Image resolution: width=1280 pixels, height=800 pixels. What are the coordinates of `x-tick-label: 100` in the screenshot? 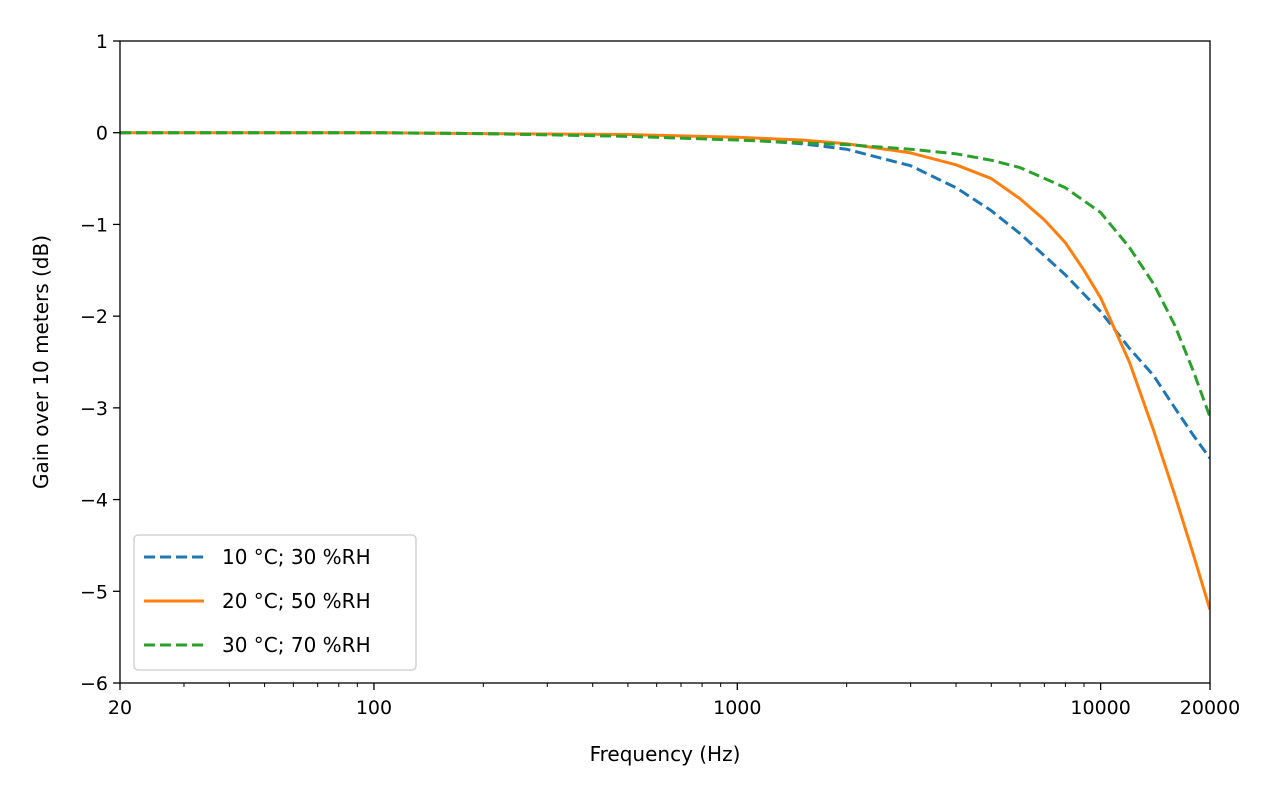 It's located at (374, 708).